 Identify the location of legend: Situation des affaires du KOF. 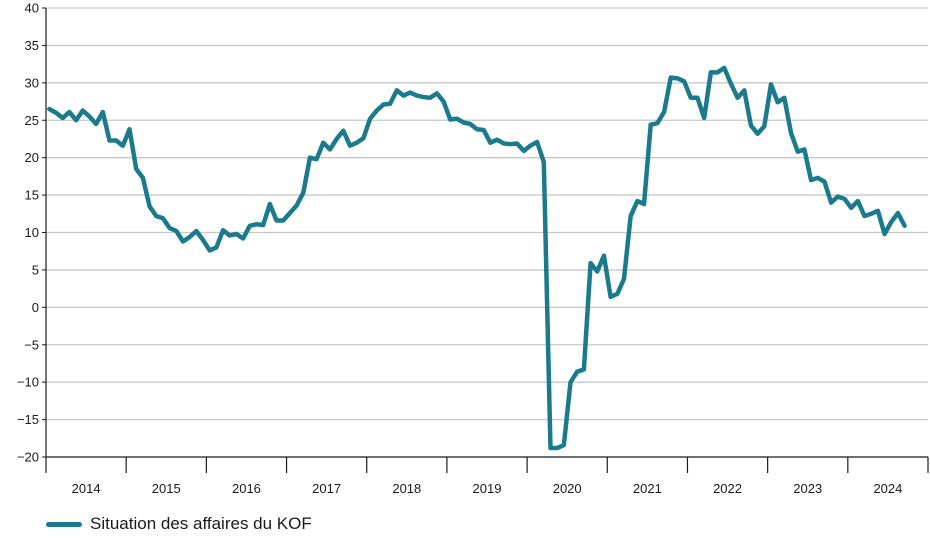
(179, 524).